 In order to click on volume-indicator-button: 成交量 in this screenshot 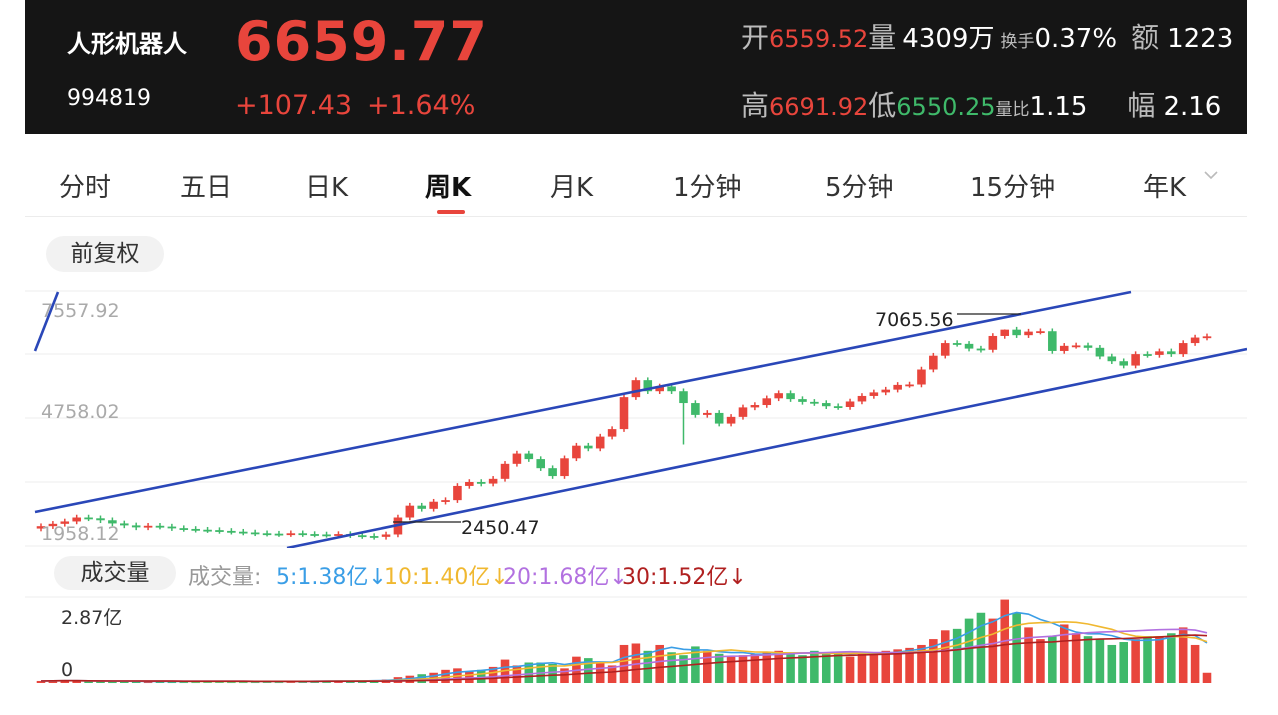, I will do `click(115, 573)`.